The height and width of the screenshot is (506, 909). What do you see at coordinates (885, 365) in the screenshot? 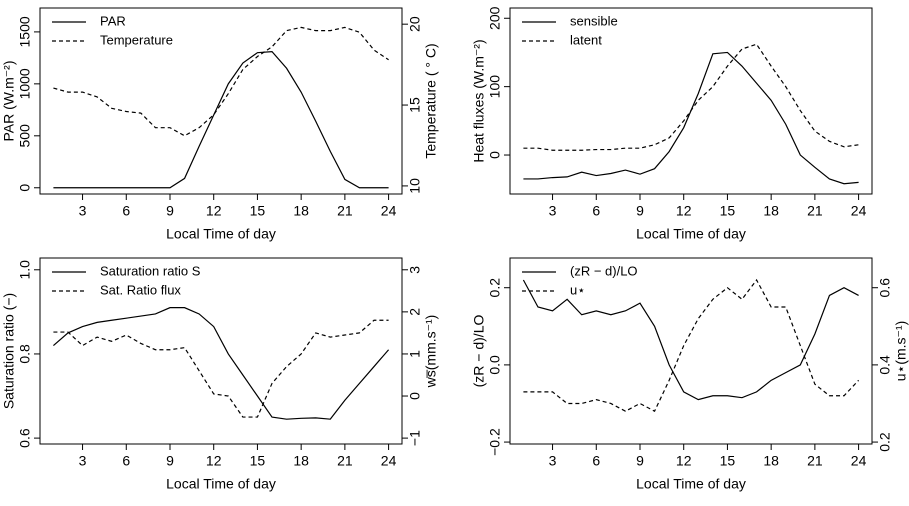
I see `y2-tick-label: 0.4` at bounding box center [885, 365].